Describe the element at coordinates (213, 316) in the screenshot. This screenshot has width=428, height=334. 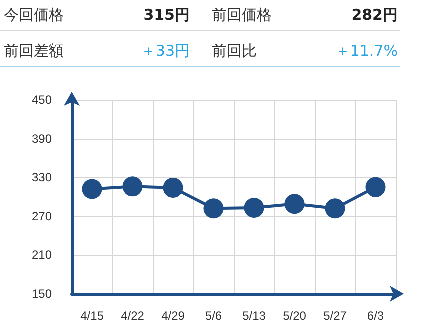
I see `x-tick-label: 5/6` at that location.